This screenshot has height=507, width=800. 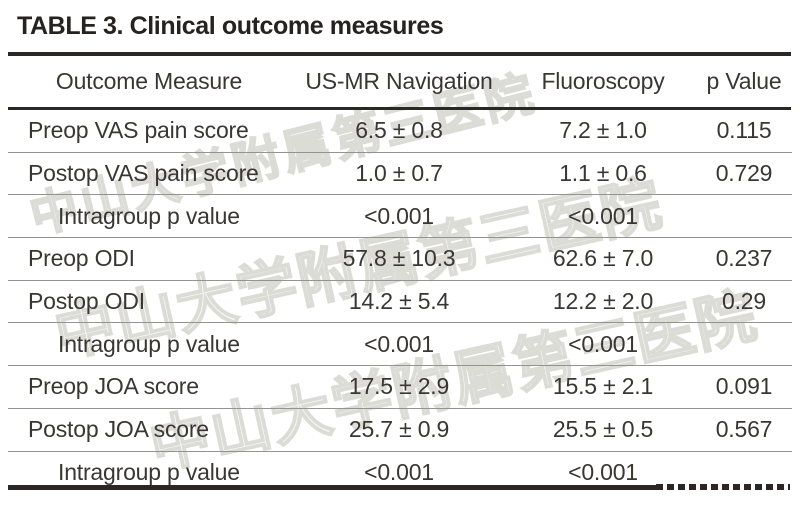 What do you see at coordinates (744, 301) in the screenshot?
I see `value-p: 0.29` at bounding box center [744, 301].